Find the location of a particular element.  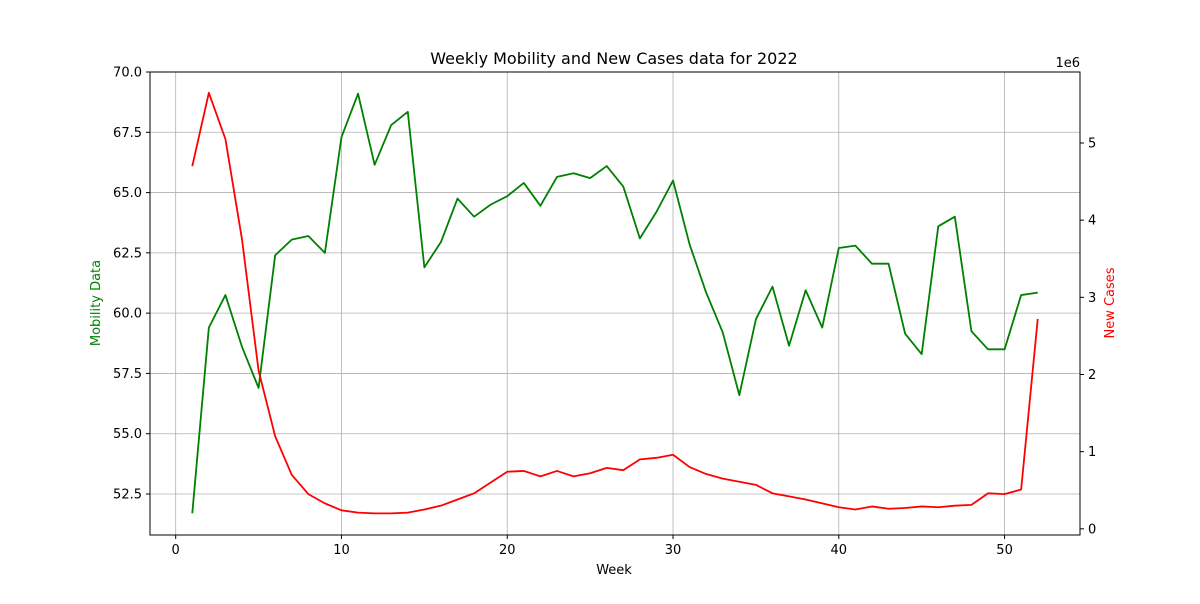

x-tick-label: 0 is located at coordinates (176, 550).